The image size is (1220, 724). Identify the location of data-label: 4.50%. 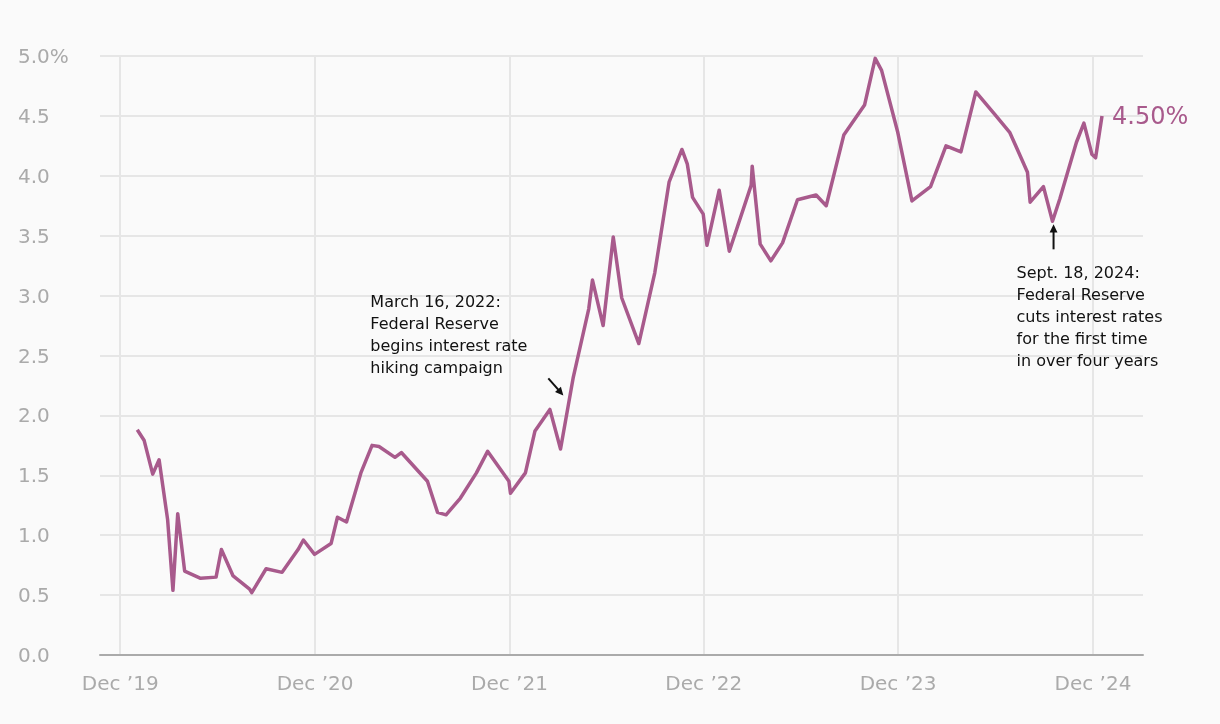
(1150, 115).